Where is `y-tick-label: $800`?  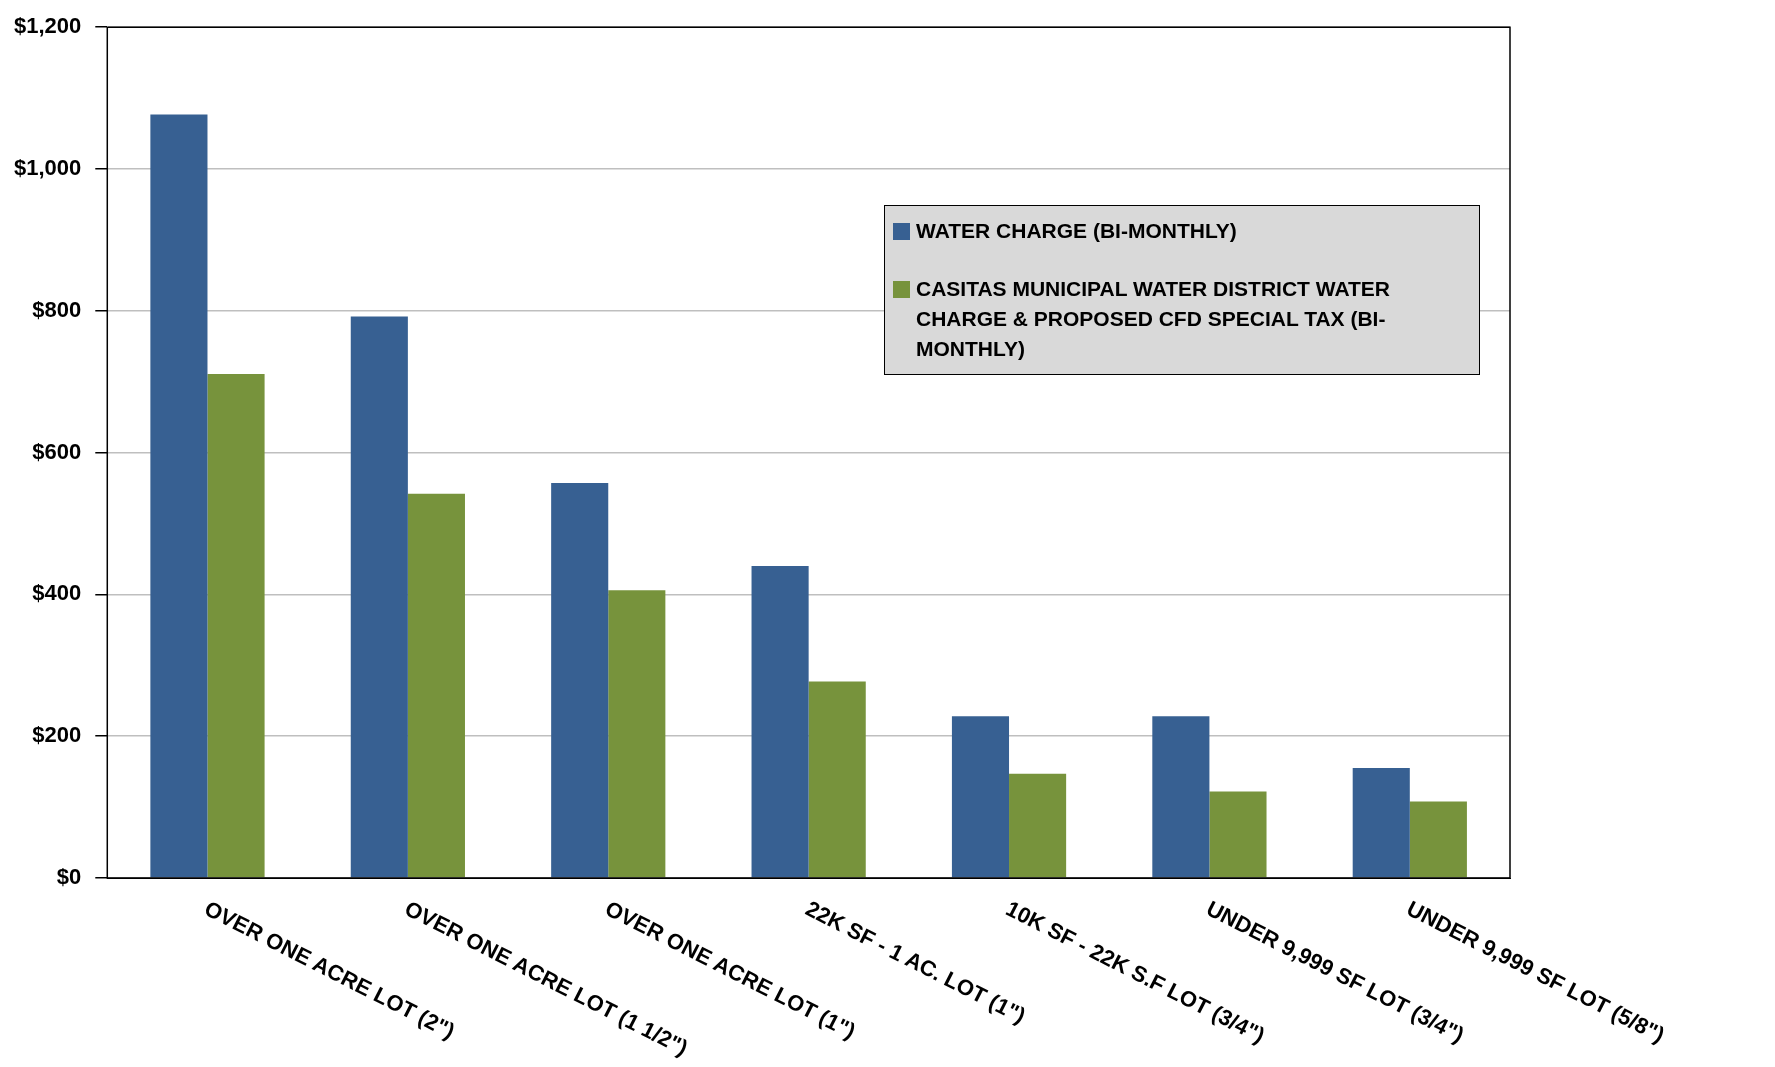
y-tick-label: $800 is located at coordinates (57, 309).